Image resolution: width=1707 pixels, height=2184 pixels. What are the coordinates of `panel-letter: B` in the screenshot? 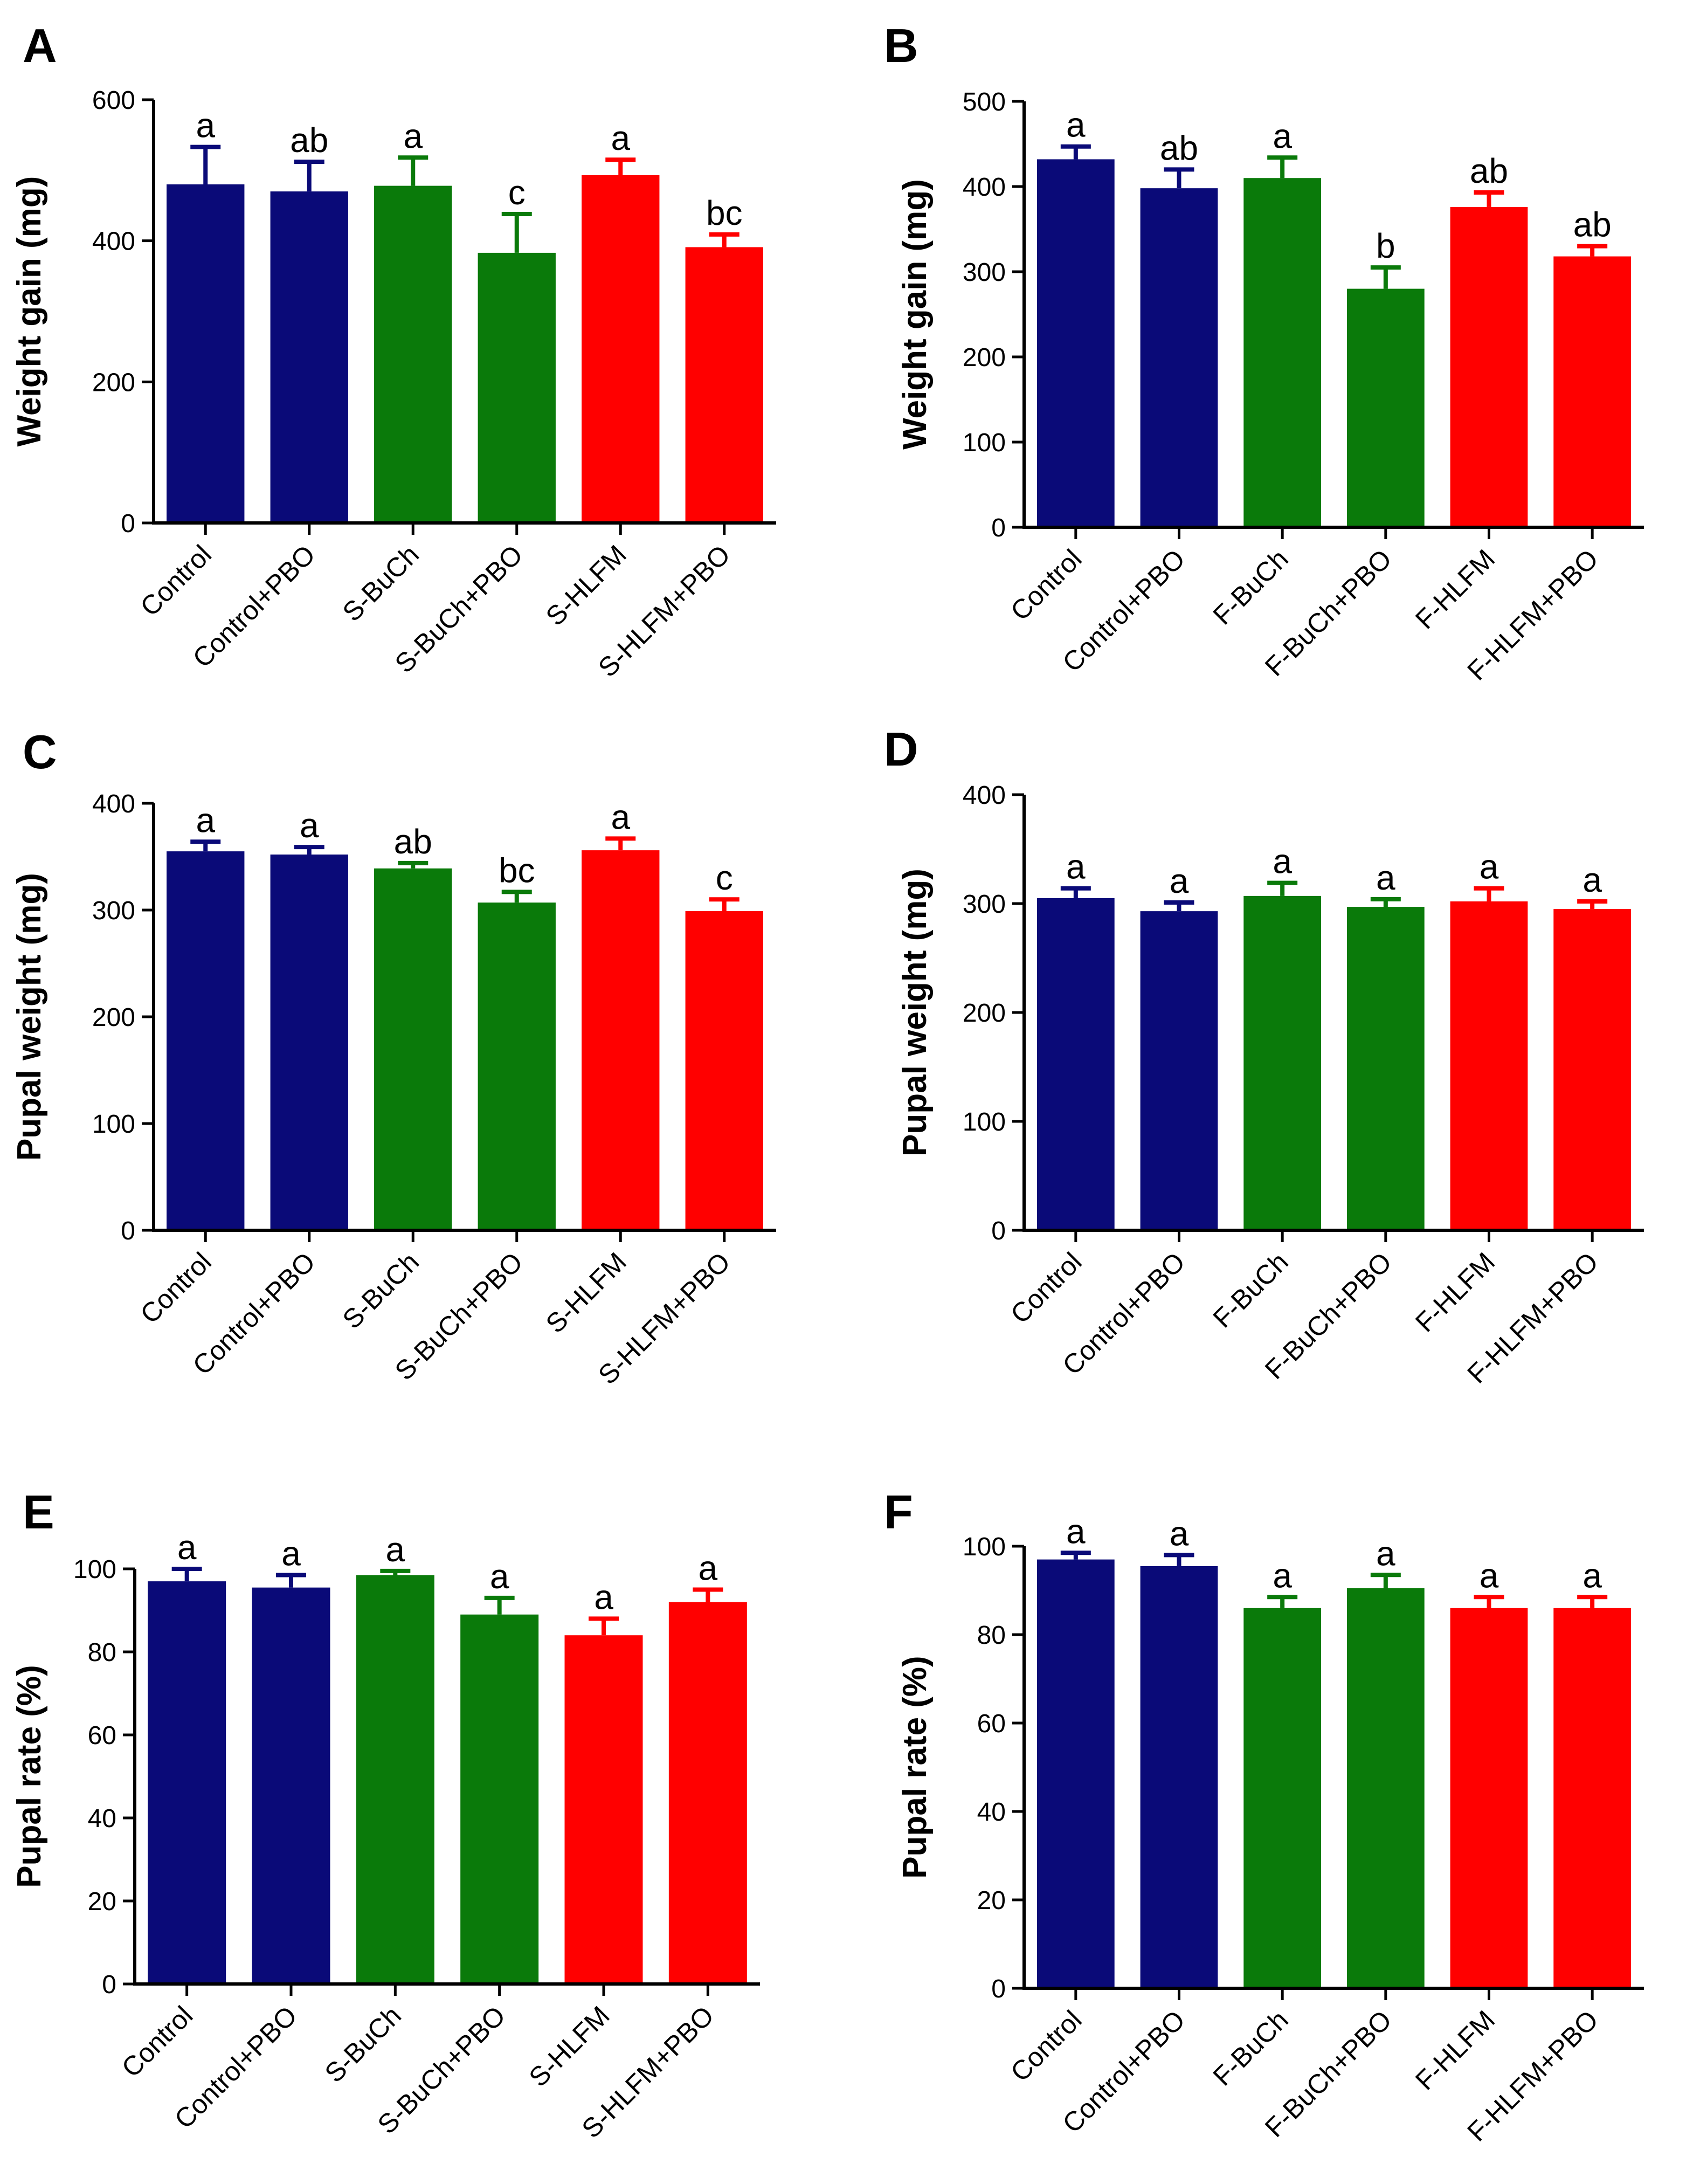 It's located at (901, 45).